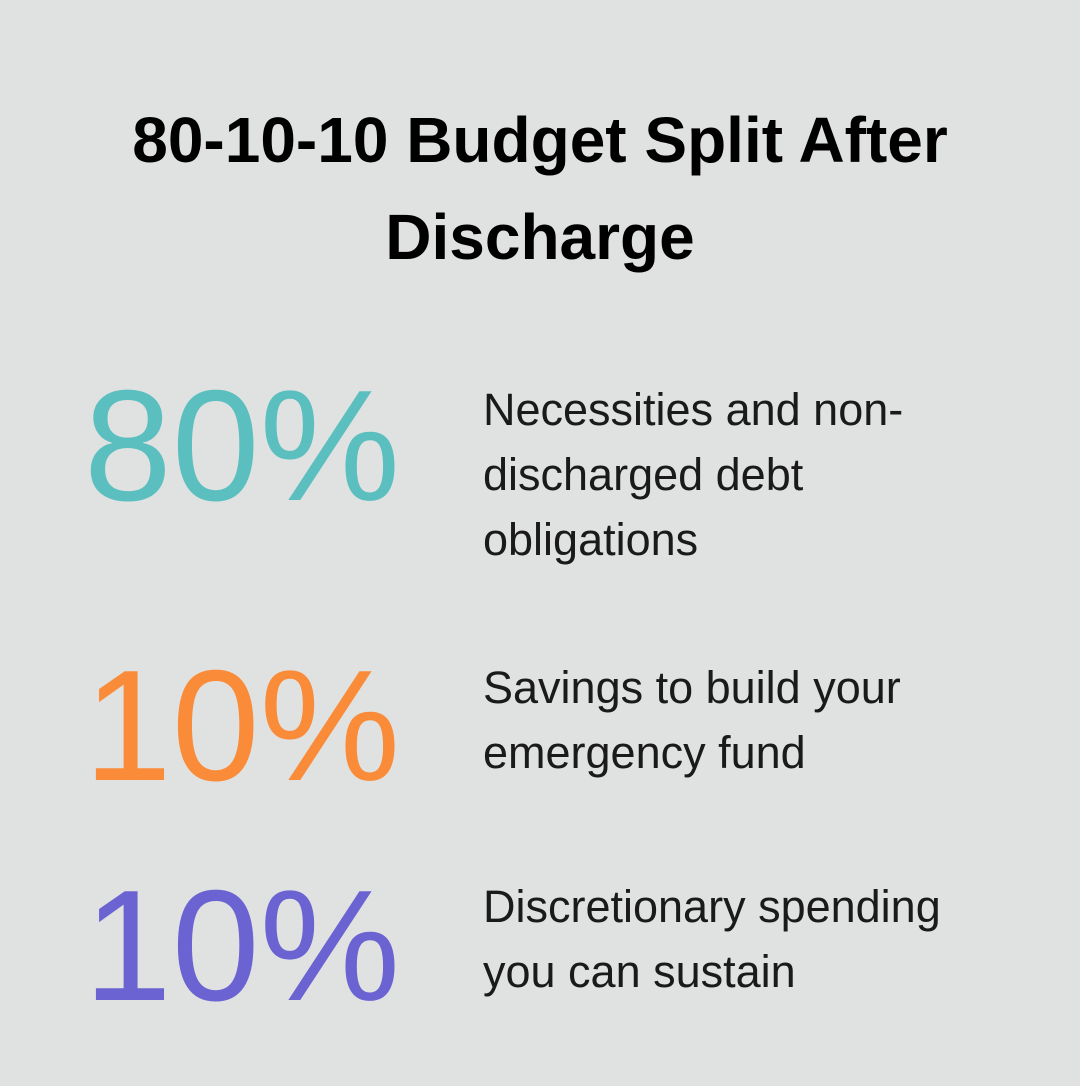  I want to click on description-line: emergency fund, so click(644, 752).